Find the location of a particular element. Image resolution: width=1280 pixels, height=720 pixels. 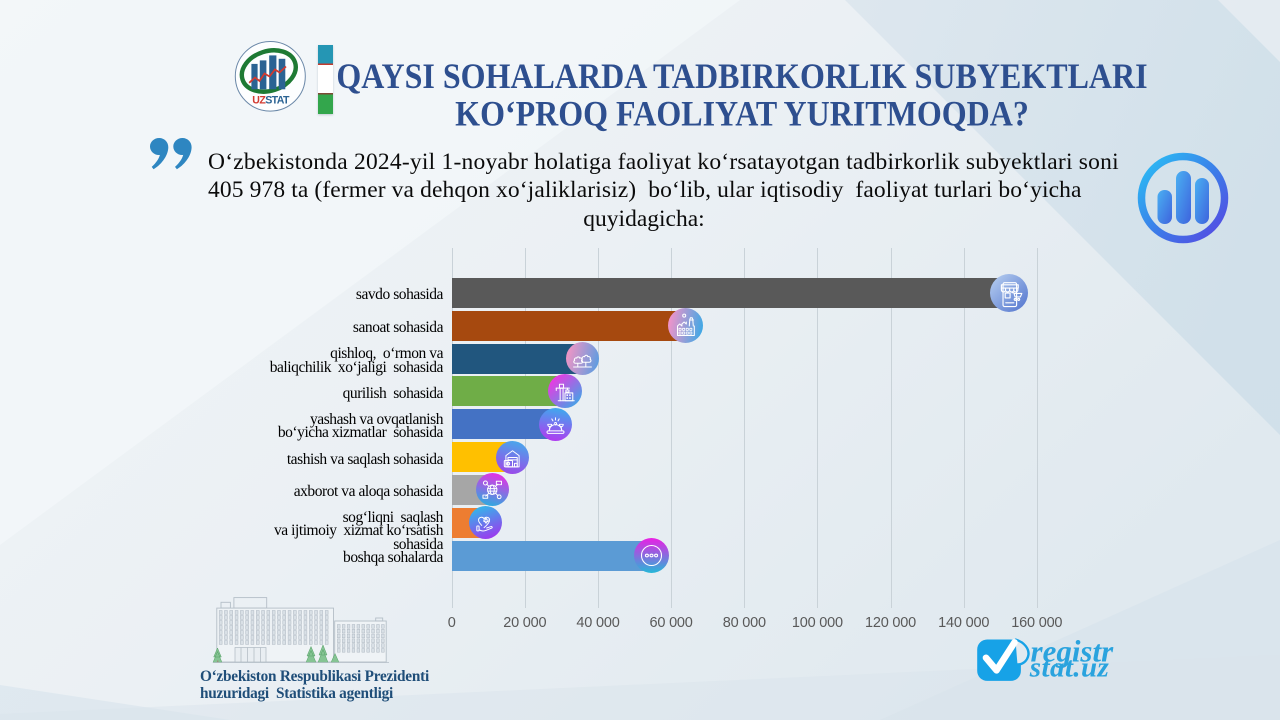

svg-text: UZSTAT is located at coordinates (271, 101).